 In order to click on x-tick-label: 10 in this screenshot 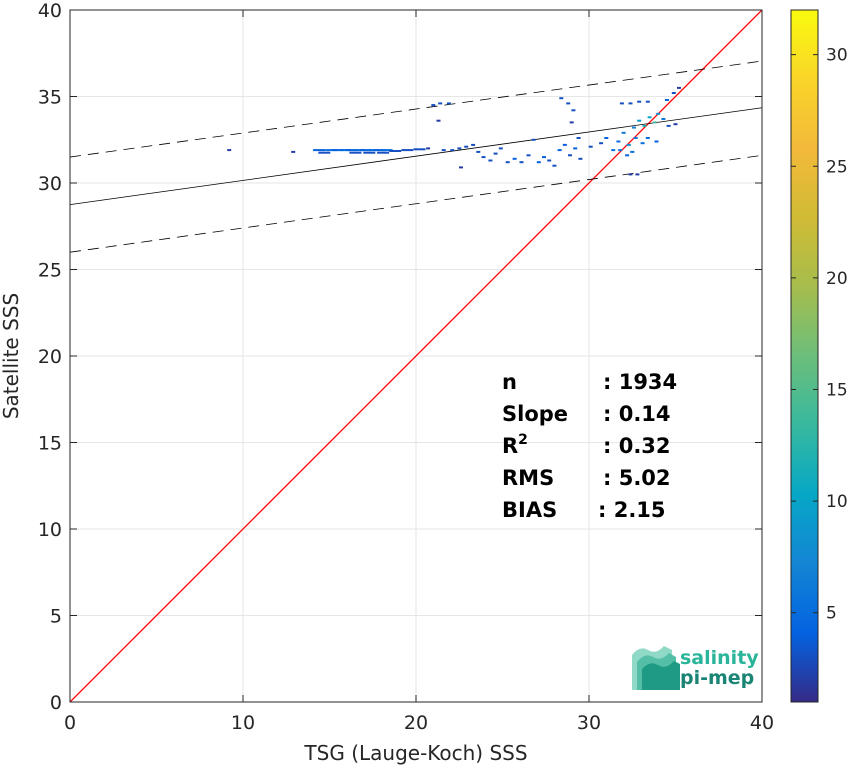, I will do `click(243, 723)`.